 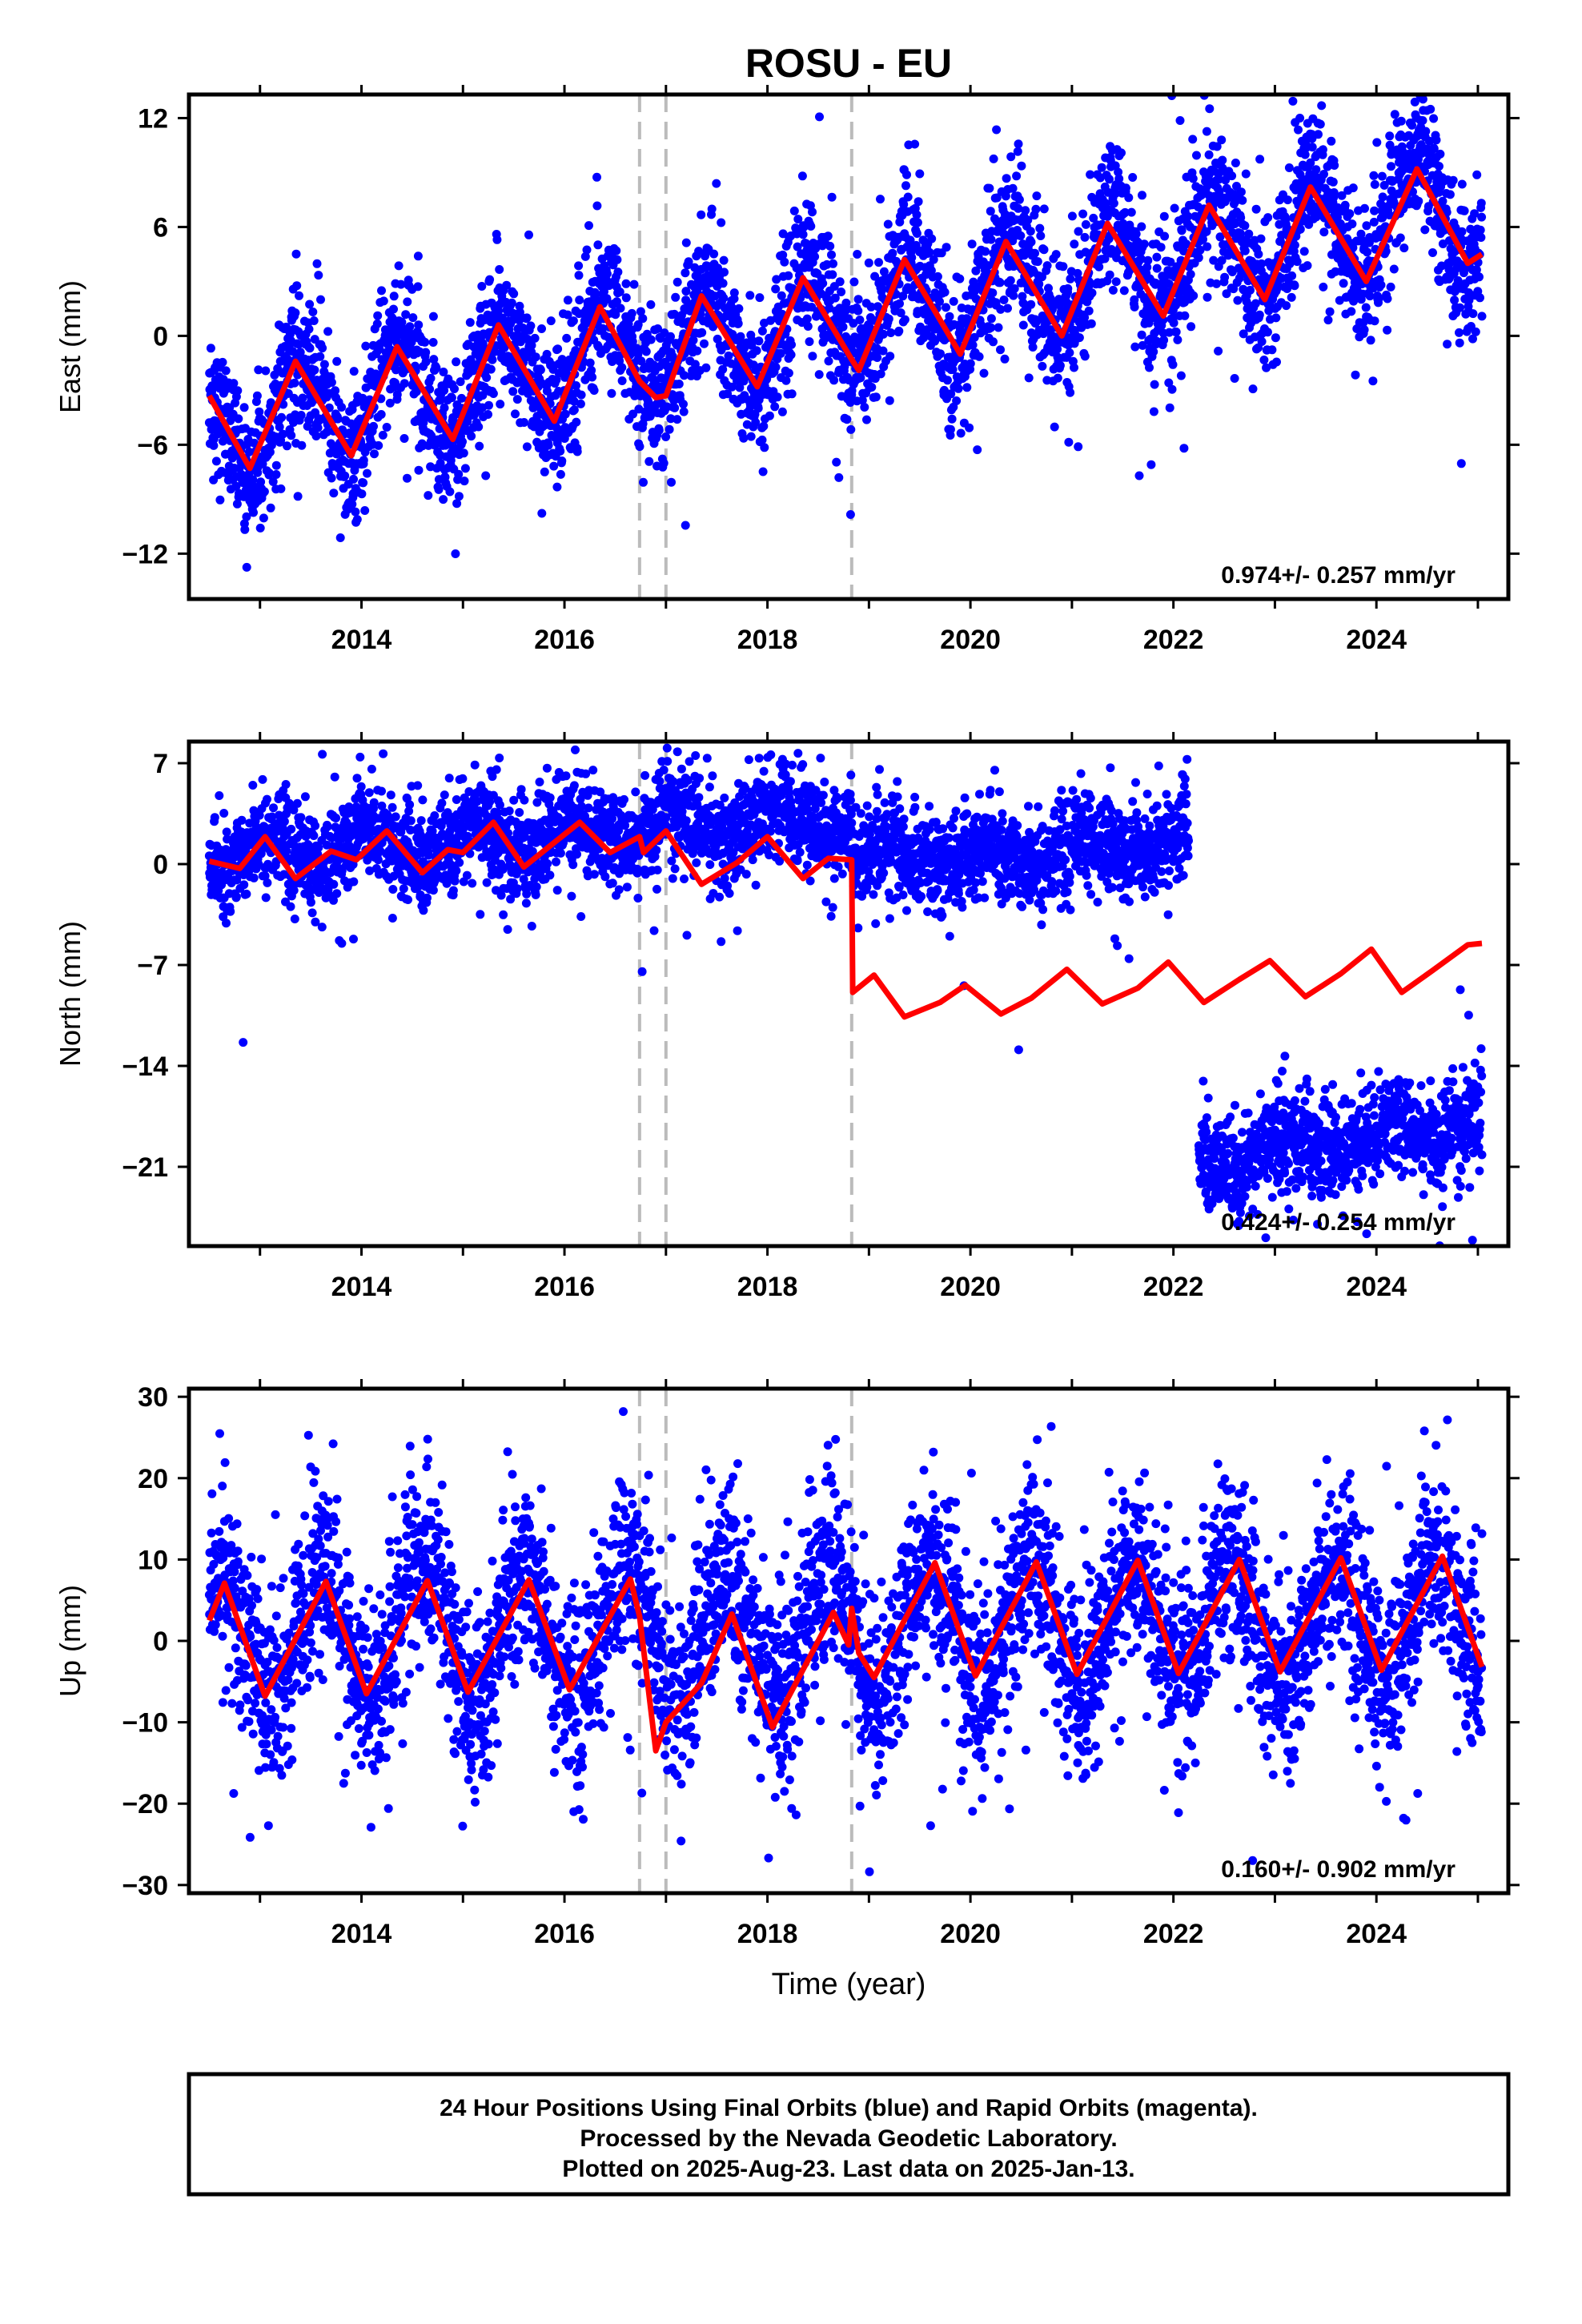 What do you see at coordinates (145, 554) in the screenshot?
I see `y-tick-label: −12` at bounding box center [145, 554].